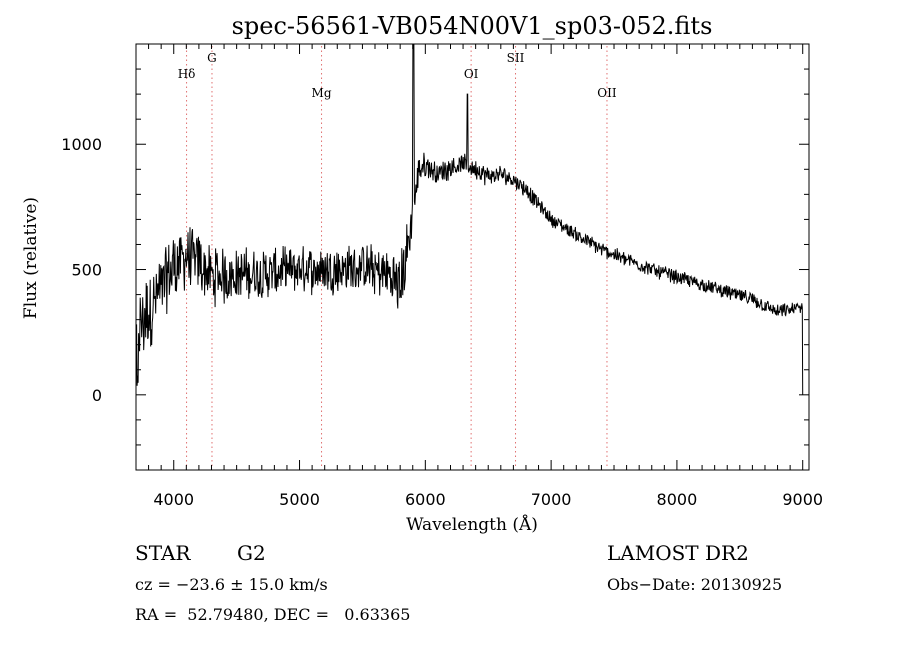  Describe the element at coordinates (551, 499) in the screenshot. I see `x-tick-label: 7000` at that location.